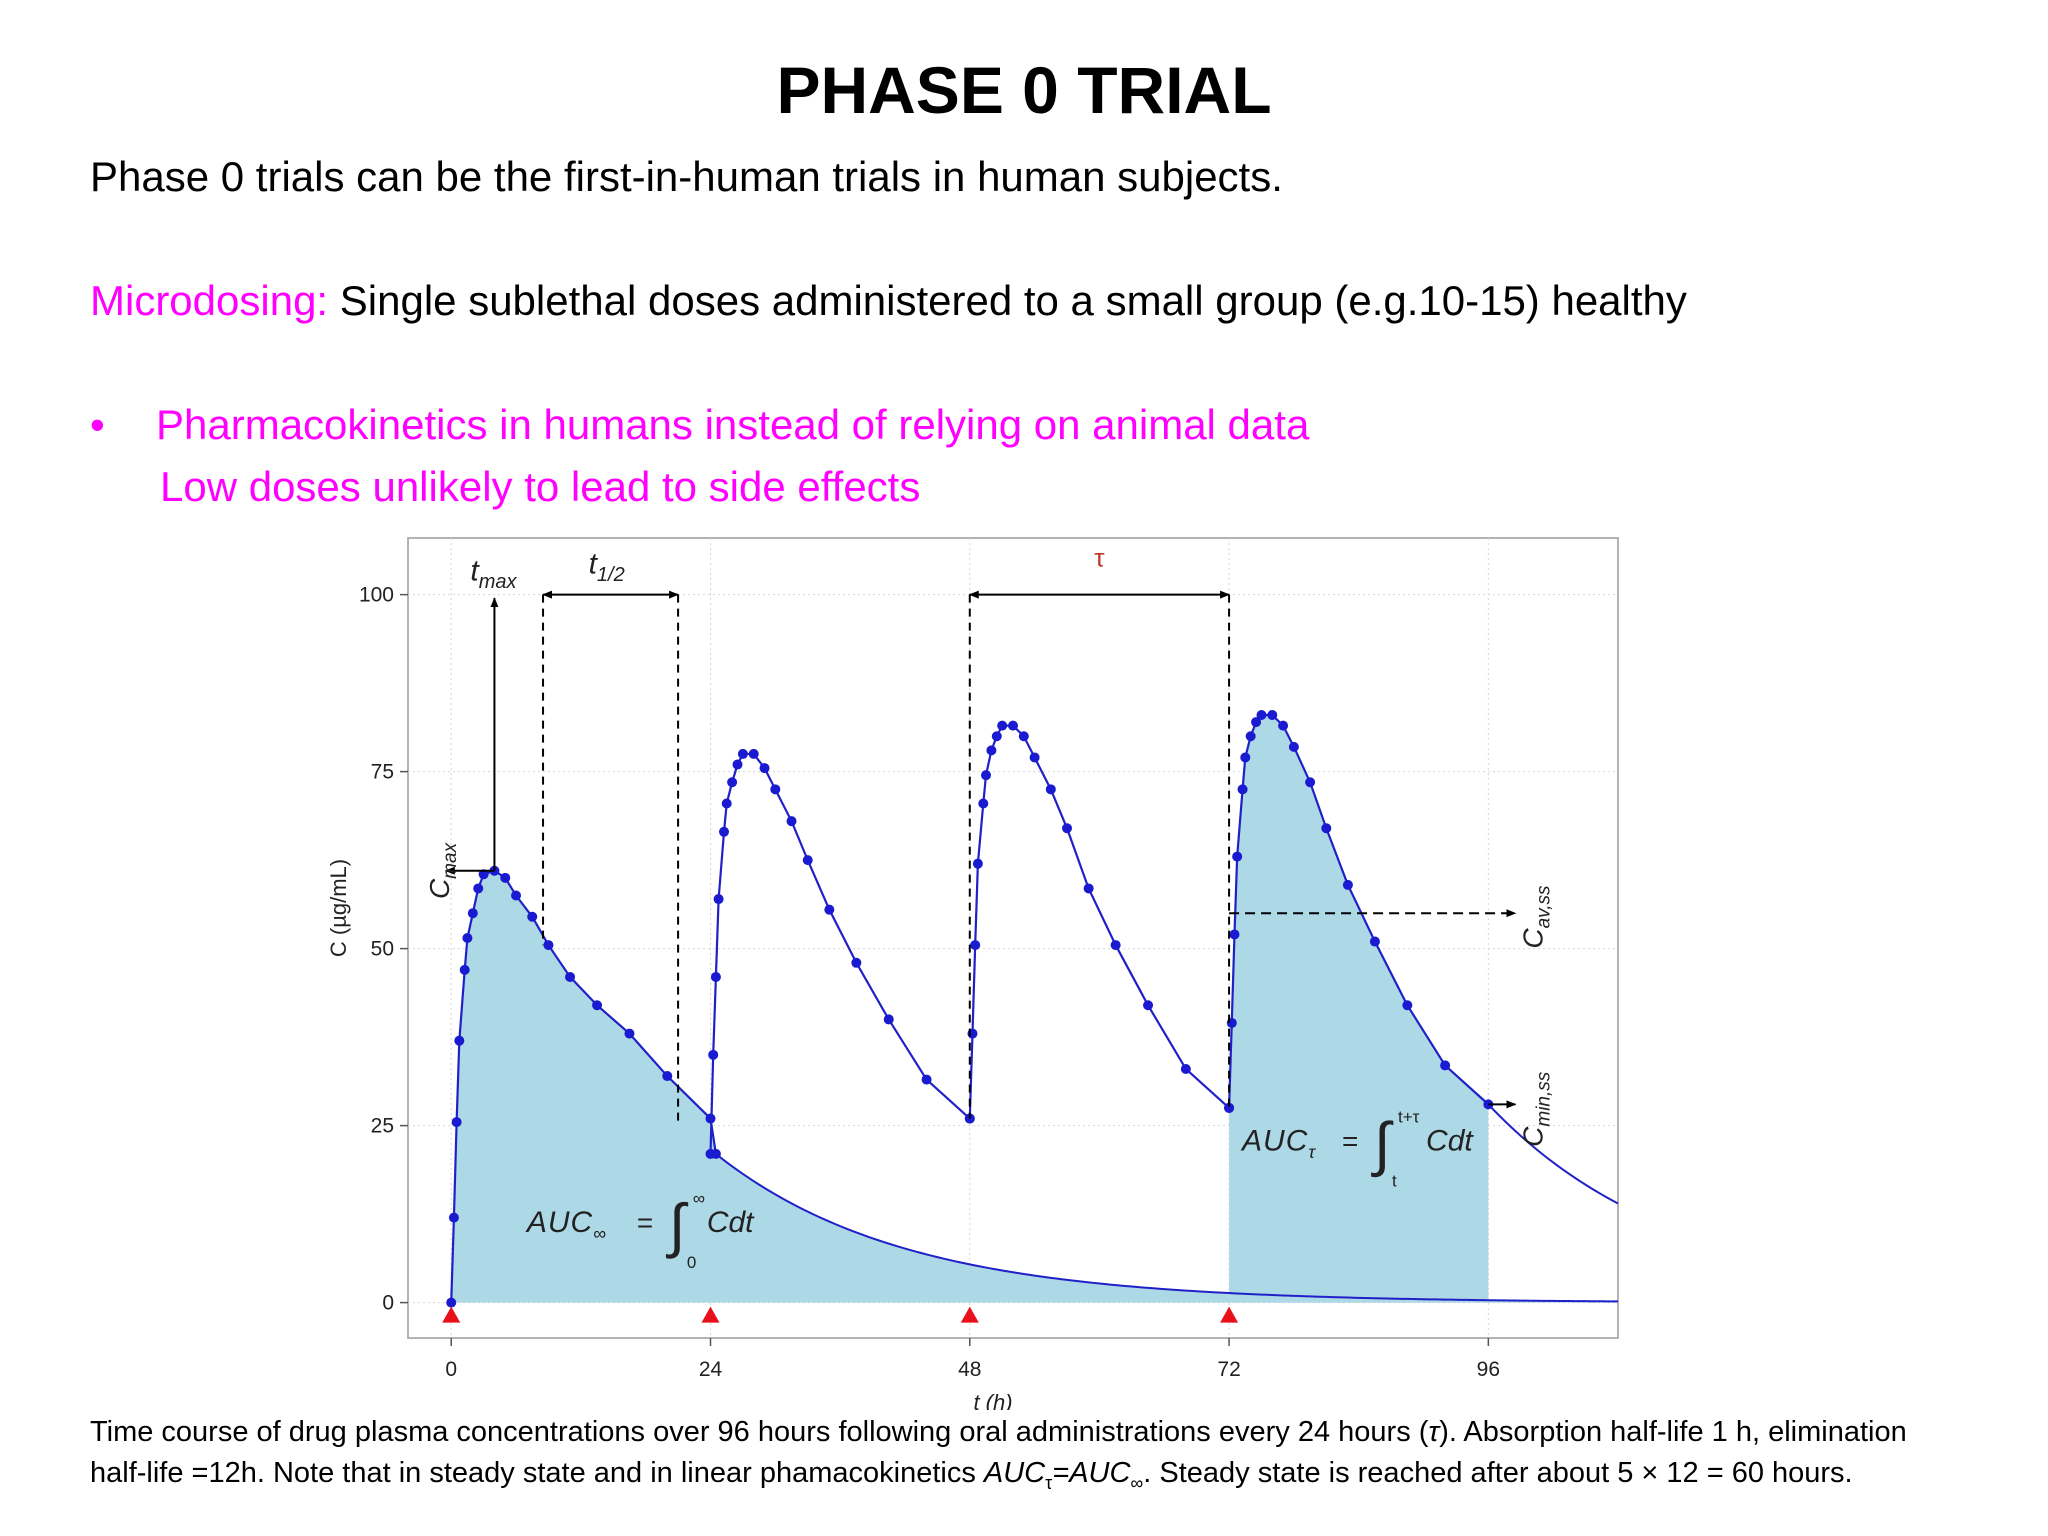 The width and height of the screenshot is (2048, 1536). I want to click on y-tick-label: 0, so click(388, 1303).